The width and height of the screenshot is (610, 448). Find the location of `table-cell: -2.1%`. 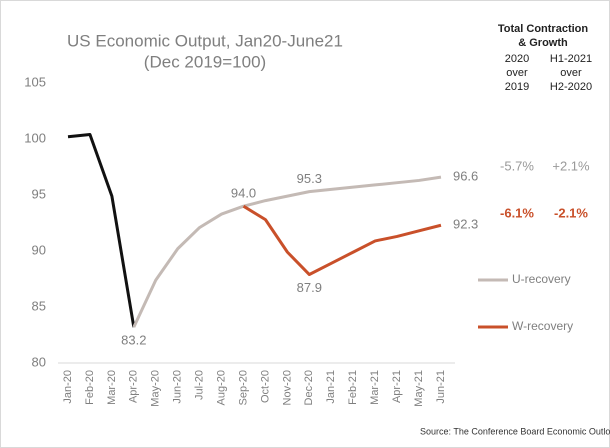

table-cell: -2.1% is located at coordinates (571, 212).